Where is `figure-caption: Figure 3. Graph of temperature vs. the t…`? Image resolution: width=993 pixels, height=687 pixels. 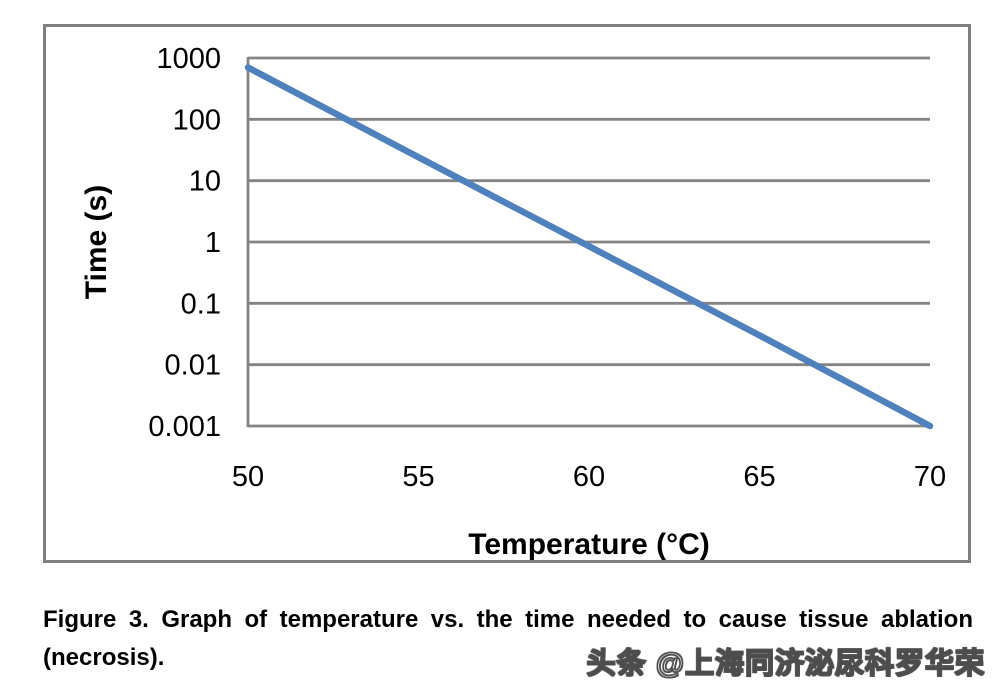
figure-caption: Figure 3. Graph of temperature vs. the t… is located at coordinates (508, 638).